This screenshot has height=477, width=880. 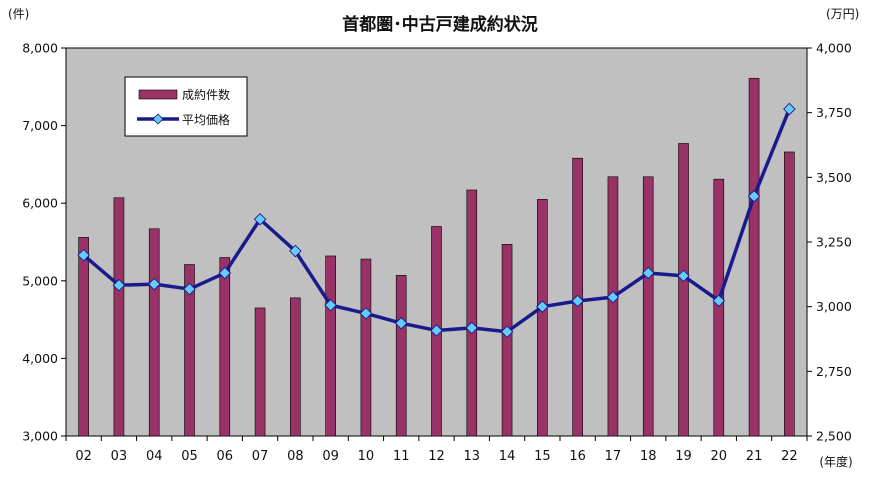 What do you see at coordinates (542, 456) in the screenshot?
I see `x-tick-label: 15` at bounding box center [542, 456].